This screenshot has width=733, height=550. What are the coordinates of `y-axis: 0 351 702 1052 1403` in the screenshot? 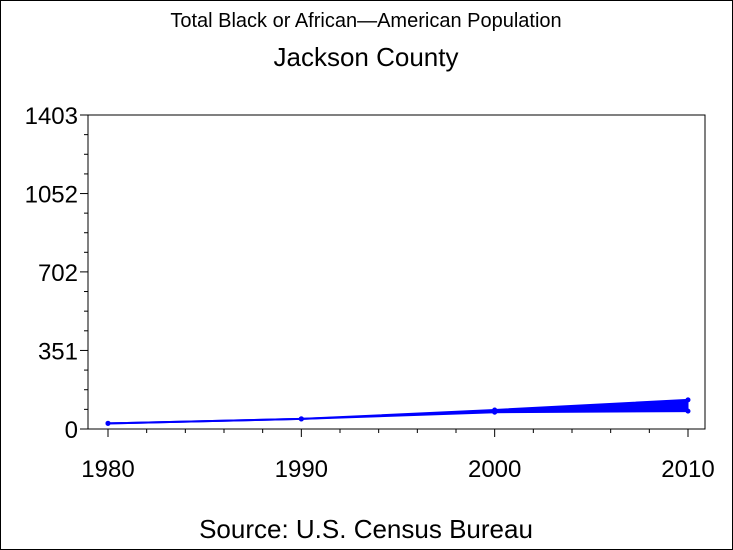 It's located at (56, 273).